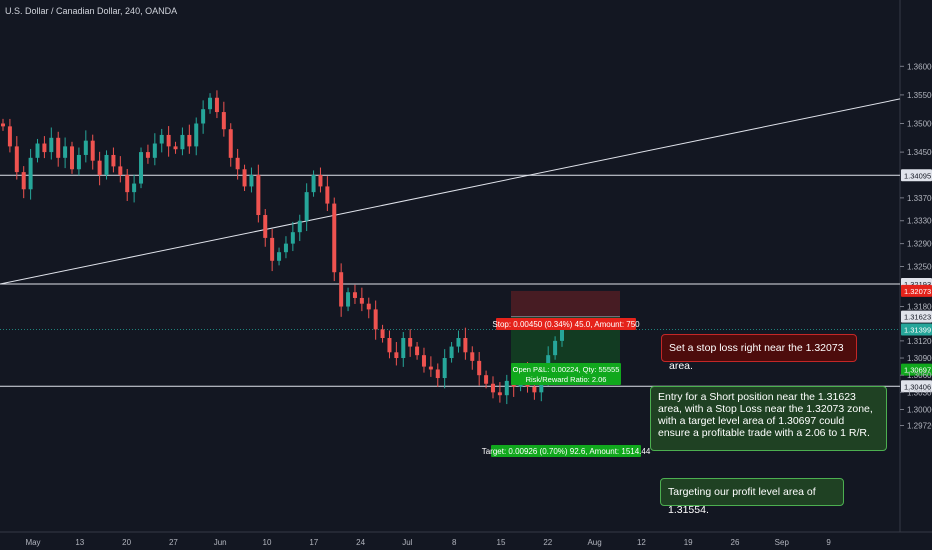 This screenshot has width=932, height=550. I want to click on x-tick-label: 17, so click(313, 542).